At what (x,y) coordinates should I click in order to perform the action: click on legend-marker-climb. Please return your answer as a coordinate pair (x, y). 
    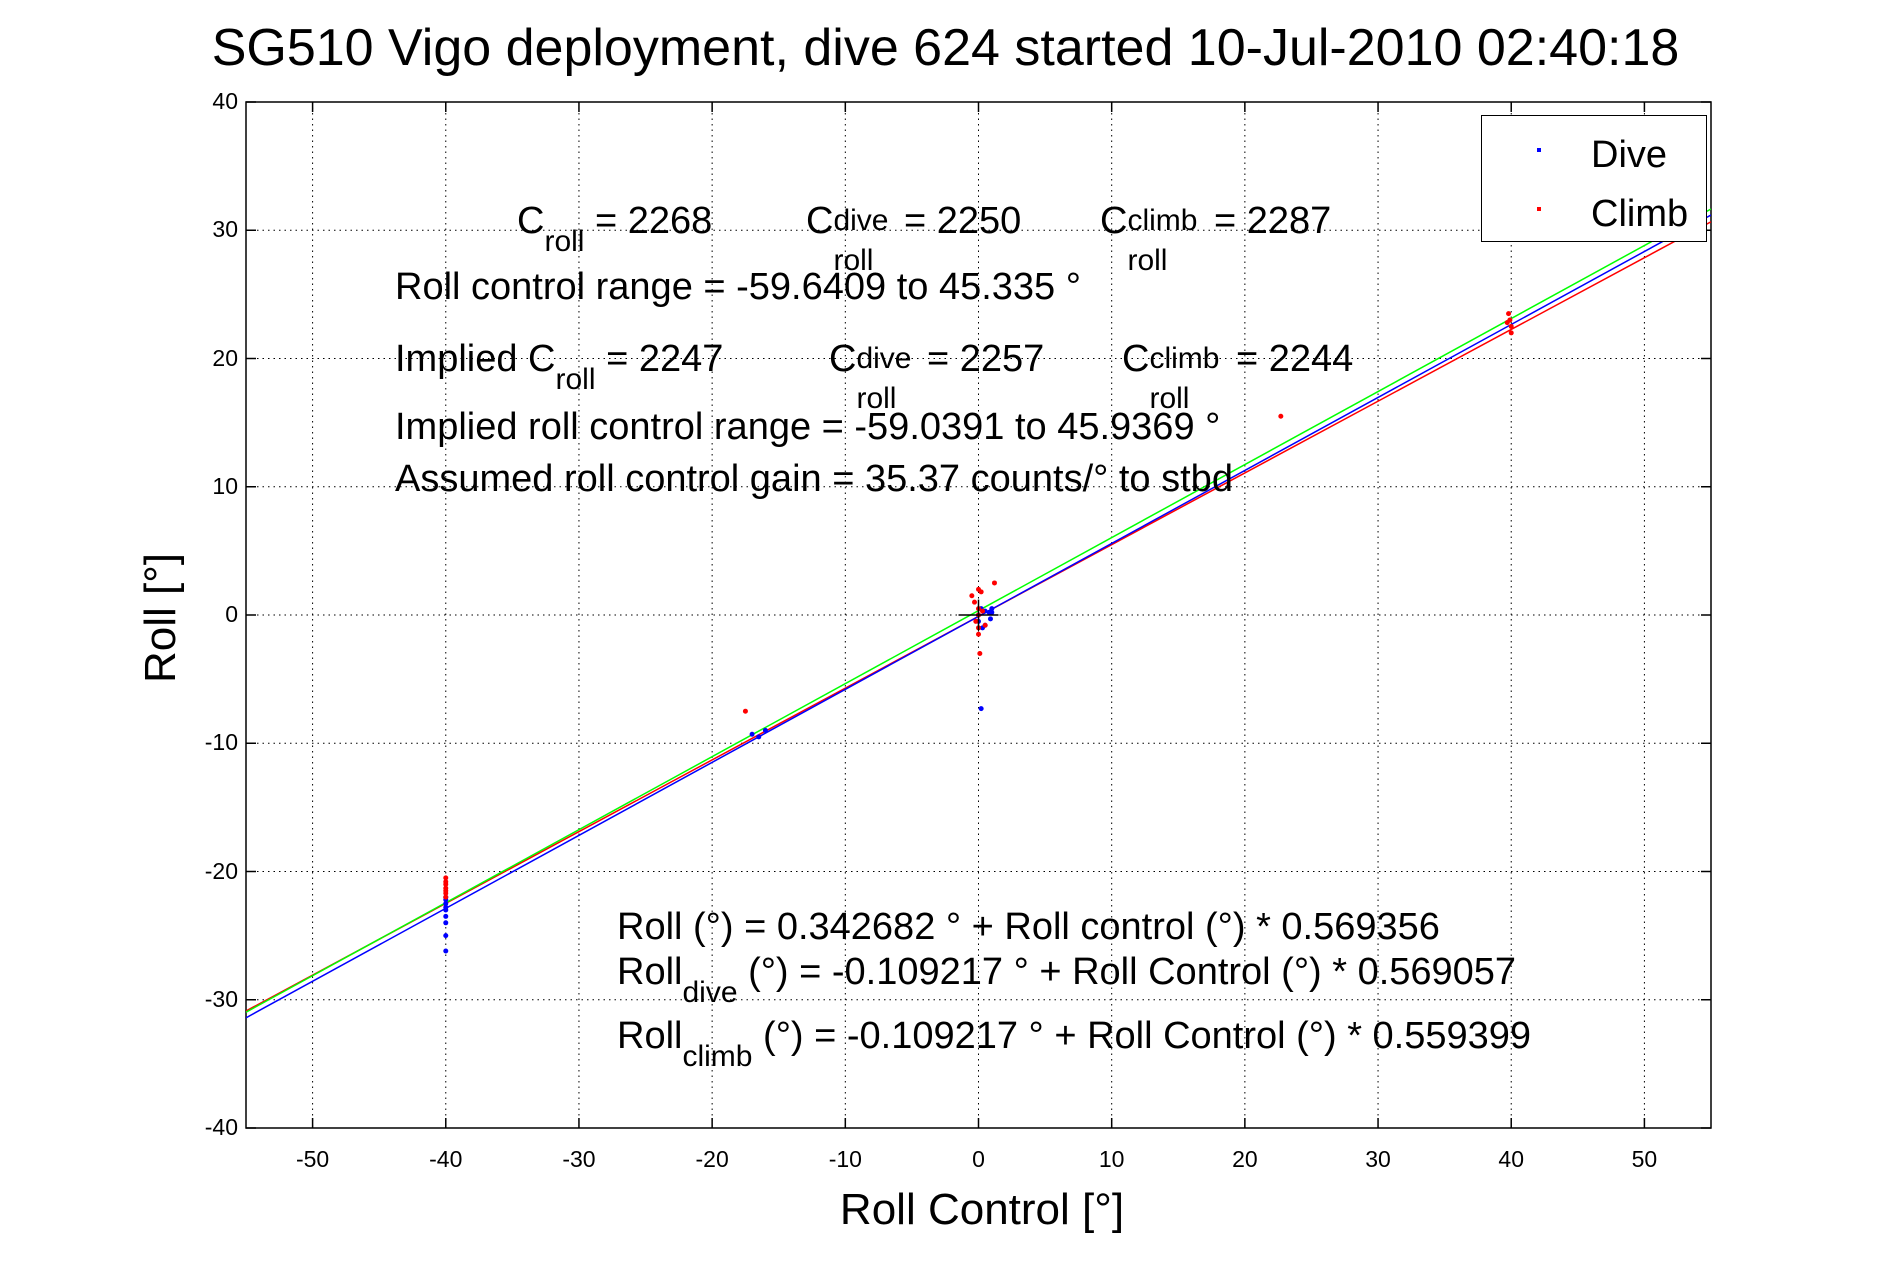
    Looking at the image, I should click on (1539, 209).